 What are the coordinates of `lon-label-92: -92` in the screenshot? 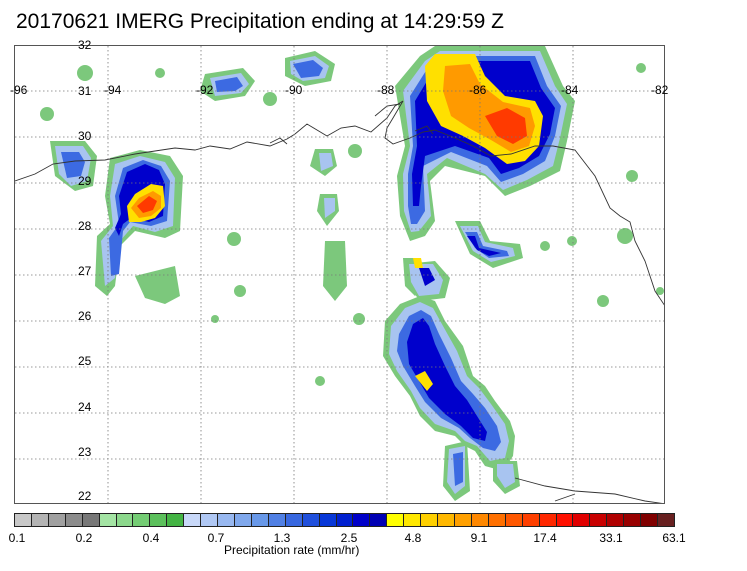 It's located at (205, 90).